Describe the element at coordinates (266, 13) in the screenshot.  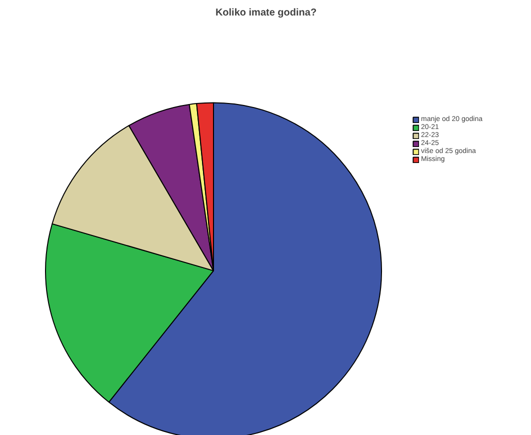
I see `chart-title: Koliko imate godina?` at that location.